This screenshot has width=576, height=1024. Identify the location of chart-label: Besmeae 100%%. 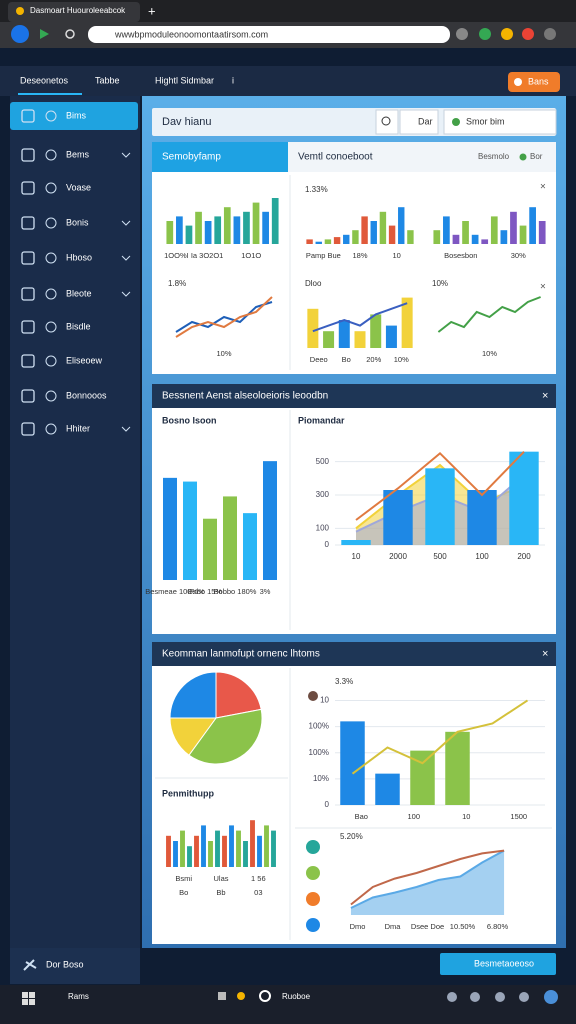
(175, 591).